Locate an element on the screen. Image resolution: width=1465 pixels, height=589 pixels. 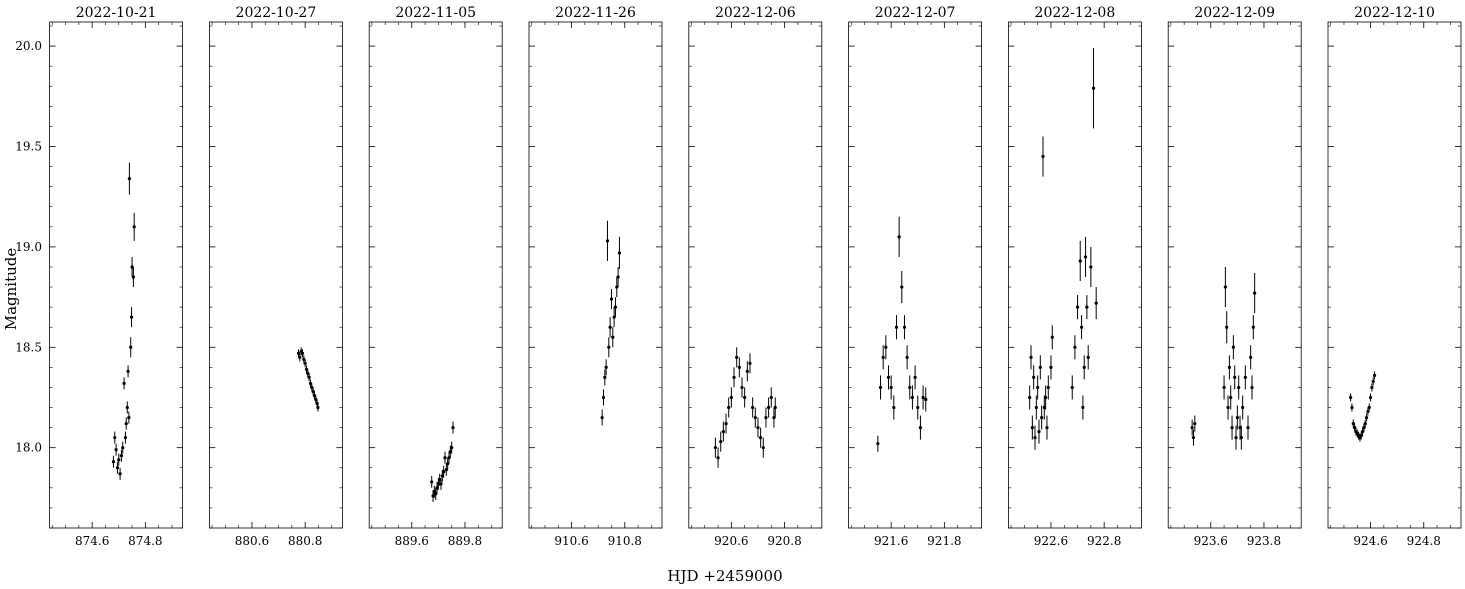
y-axis-label: Magnitude is located at coordinates (11, 289).